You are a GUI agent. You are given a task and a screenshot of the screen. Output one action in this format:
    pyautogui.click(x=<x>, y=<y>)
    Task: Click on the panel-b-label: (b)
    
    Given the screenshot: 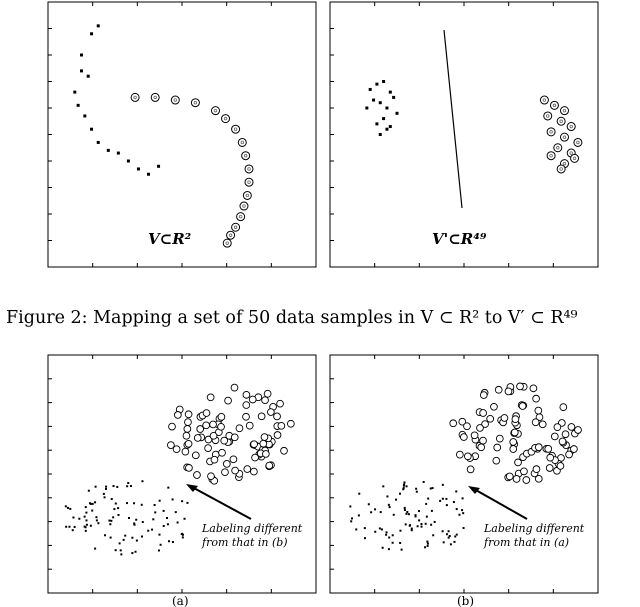 What is the action you would take?
    pyautogui.click(x=465, y=600)
    